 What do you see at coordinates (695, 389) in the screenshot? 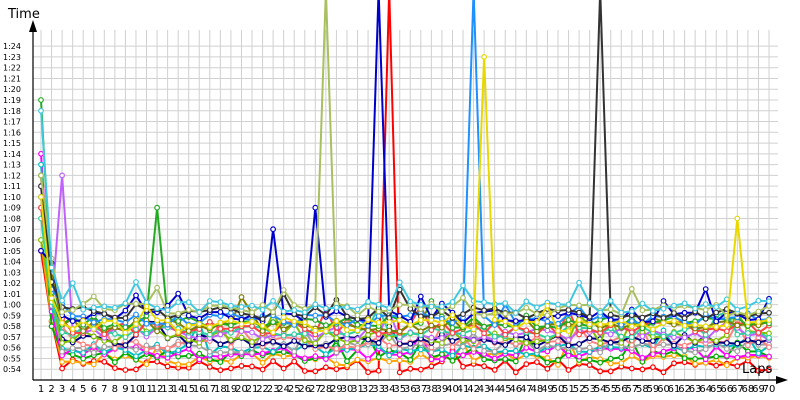
I see `x-tick-label: 63` at bounding box center [695, 389].